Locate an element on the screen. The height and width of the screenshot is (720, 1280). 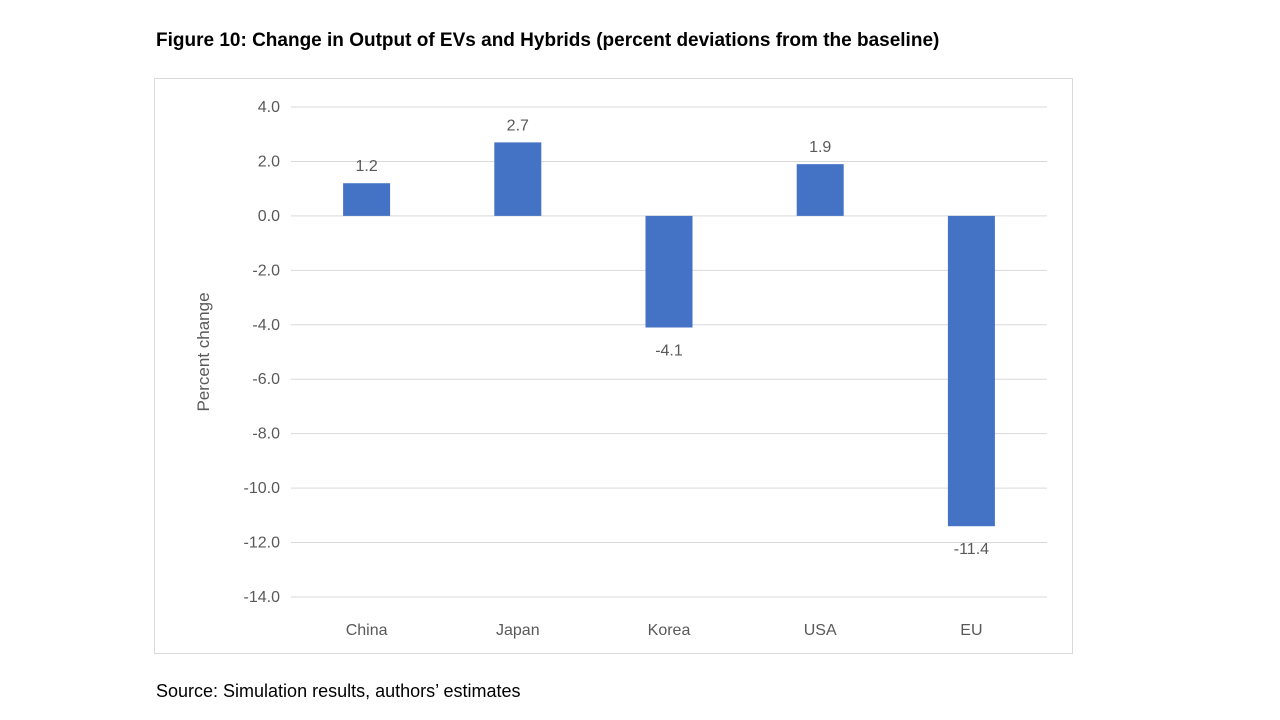
x-category-label: Japan is located at coordinates (518, 630).